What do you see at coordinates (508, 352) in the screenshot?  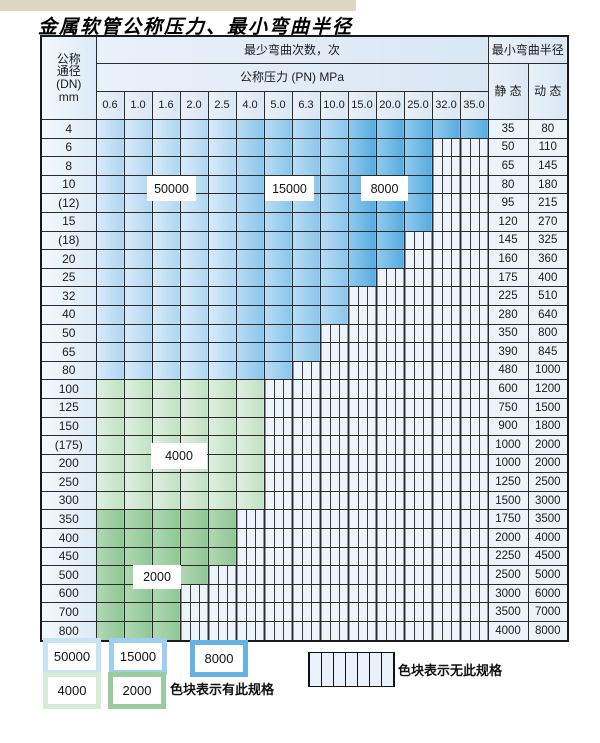 I see `static-value: 390` at bounding box center [508, 352].